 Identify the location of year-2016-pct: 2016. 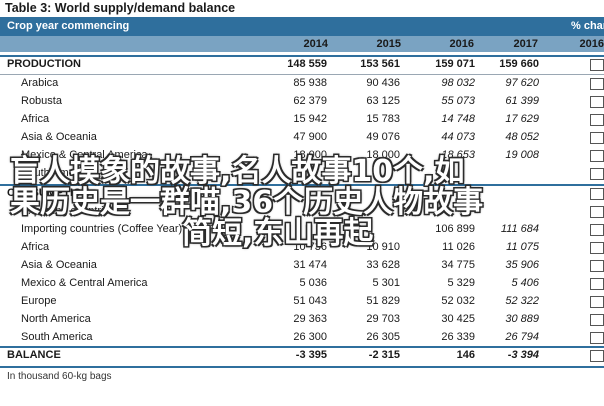
(591, 44).